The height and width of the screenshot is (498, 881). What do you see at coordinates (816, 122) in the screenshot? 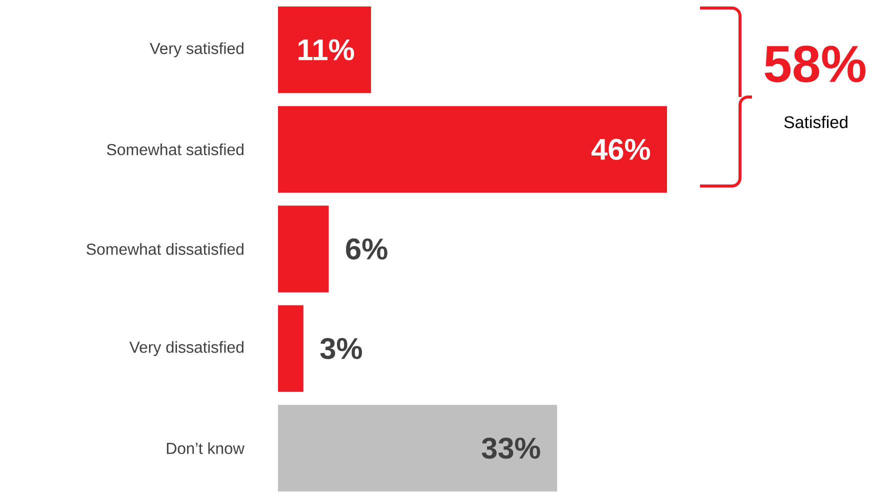
I see `text: Satisfied` at bounding box center [816, 122].